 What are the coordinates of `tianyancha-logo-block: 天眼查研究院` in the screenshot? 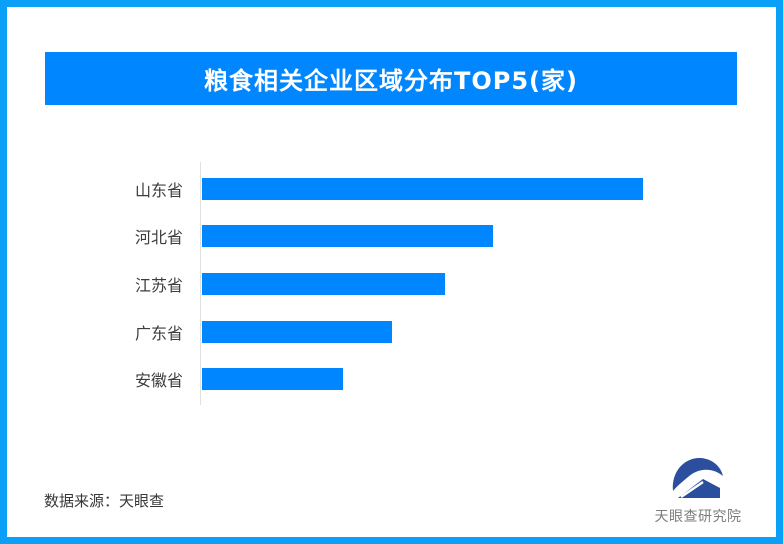 It's located at (698, 489).